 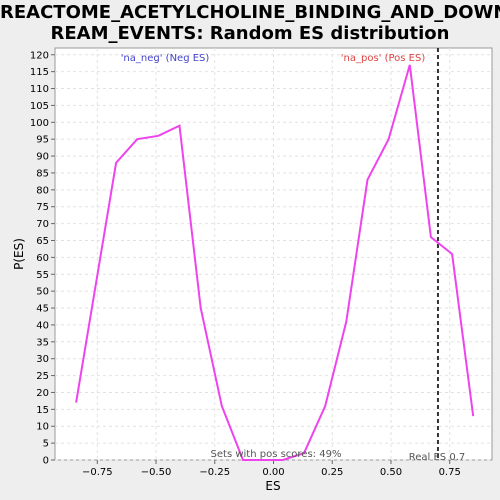 I want to click on y-tick-label: 35, so click(x=42, y=342).